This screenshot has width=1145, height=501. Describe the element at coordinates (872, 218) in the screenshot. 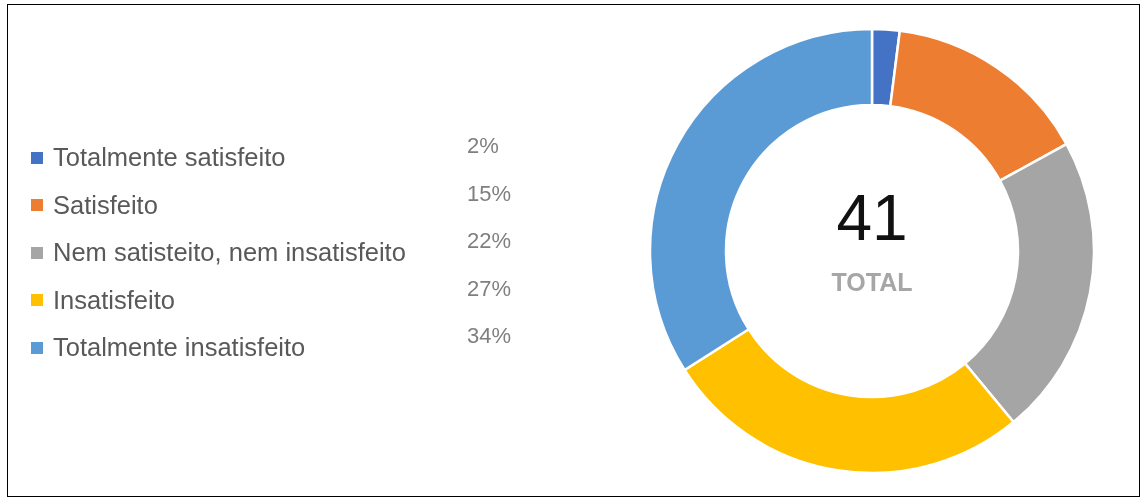

I see `text: 41` at that location.